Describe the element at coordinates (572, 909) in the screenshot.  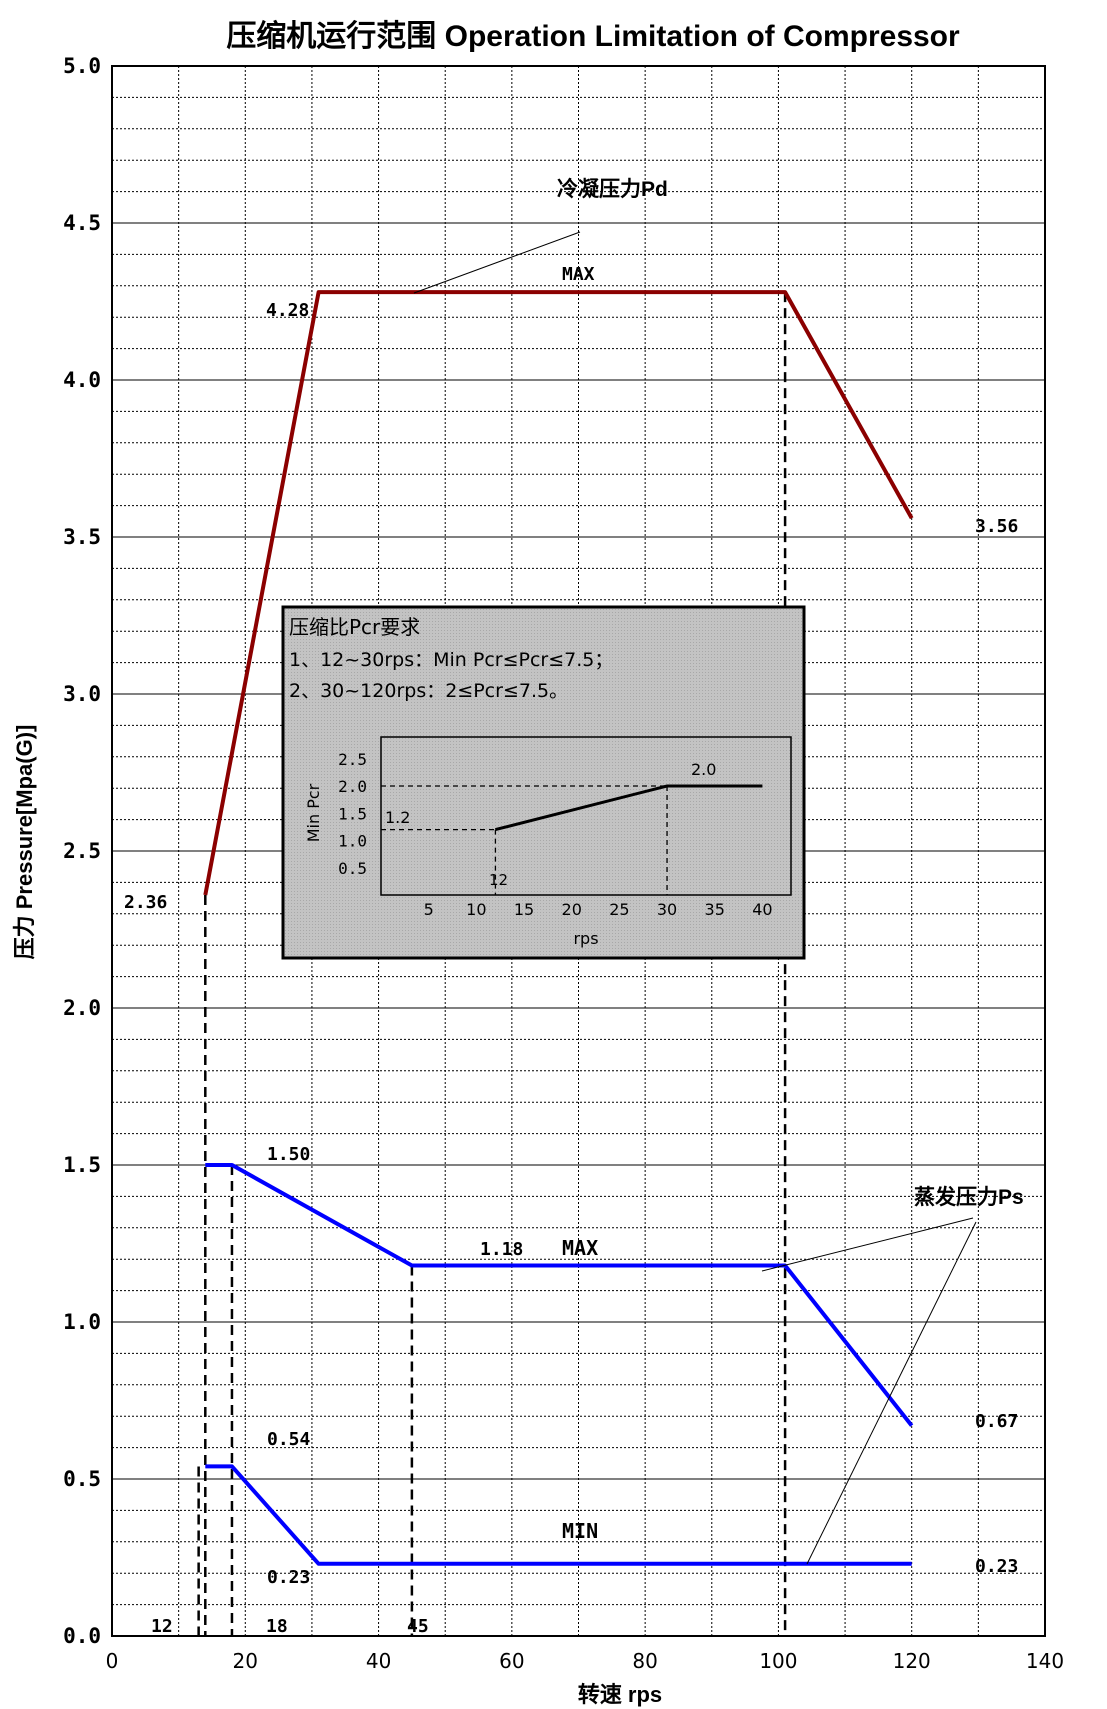
I see `inset-x-tick-label: 20` at that location.